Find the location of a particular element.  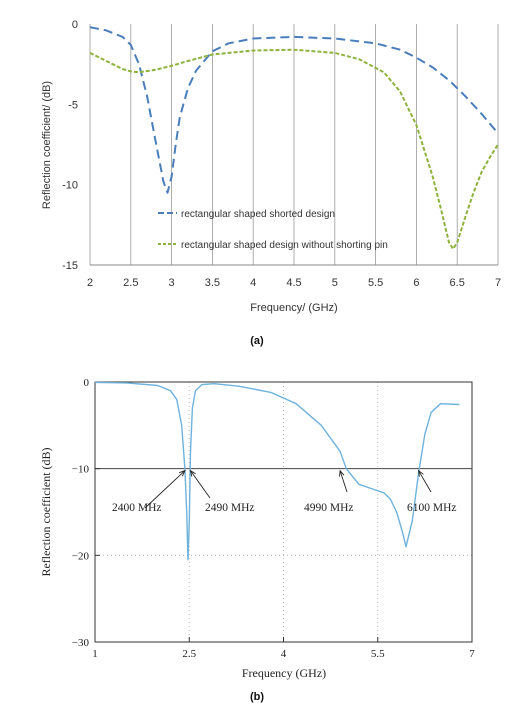

chart-a-y-tick-label: -5 is located at coordinates (73, 105).